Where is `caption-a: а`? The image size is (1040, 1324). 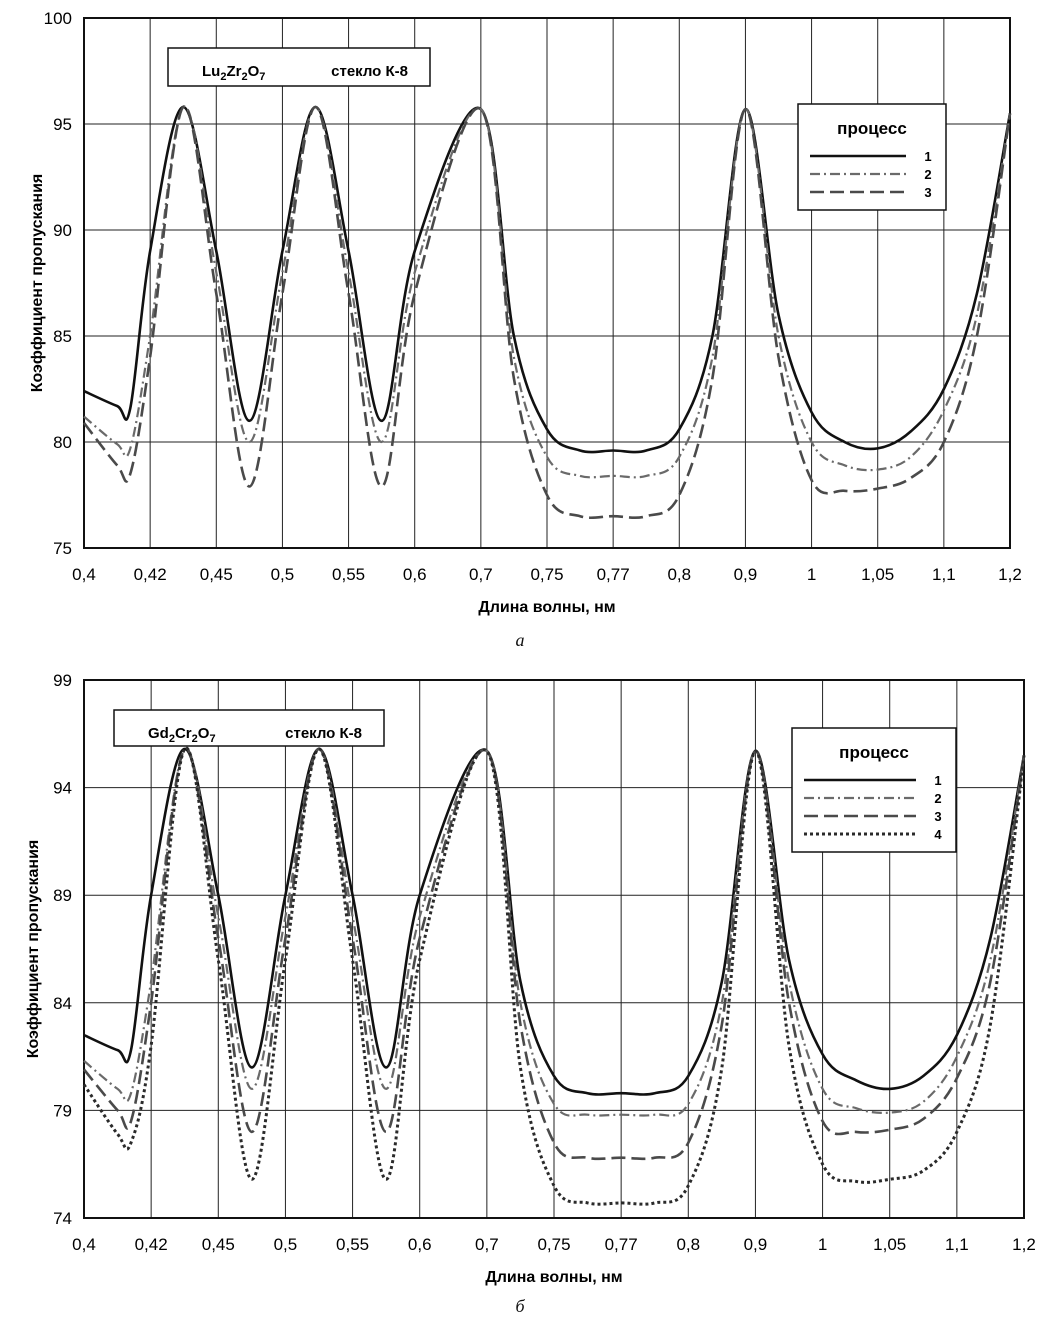
caption-a: а is located at coordinates (520, 640).